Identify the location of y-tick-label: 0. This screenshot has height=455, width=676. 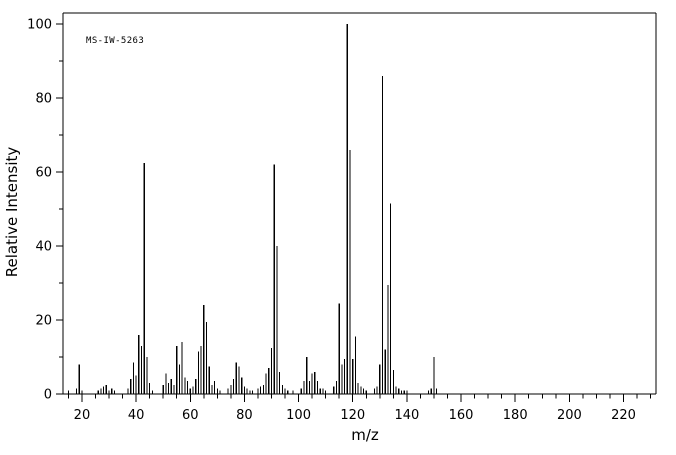
(48, 395).